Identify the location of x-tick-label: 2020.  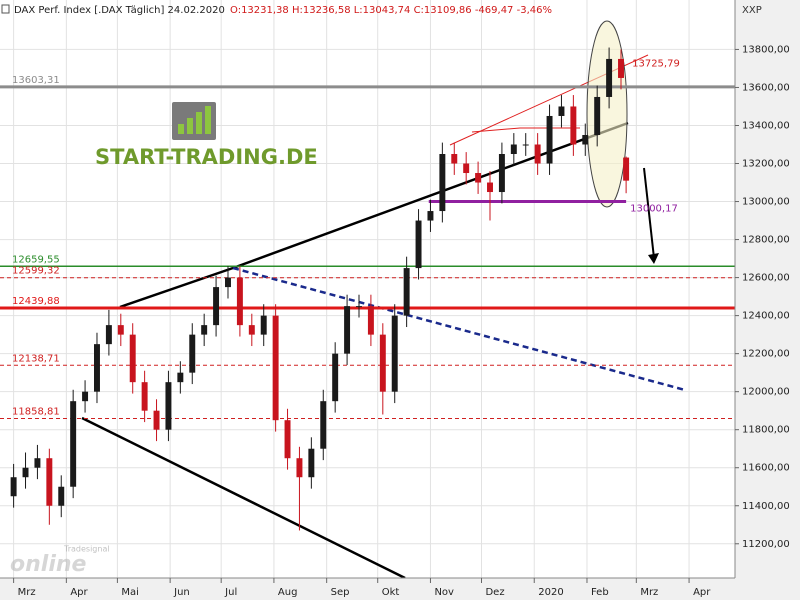
(550, 592).